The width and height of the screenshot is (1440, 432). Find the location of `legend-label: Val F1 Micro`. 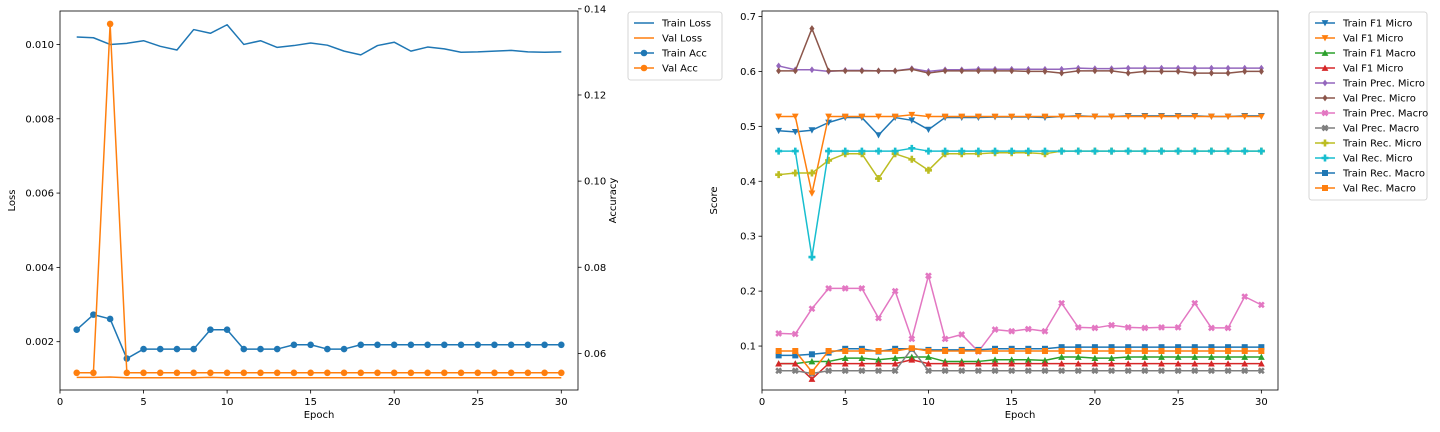

legend-label: Val F1 Micro is located at coordinates (1373, 69).